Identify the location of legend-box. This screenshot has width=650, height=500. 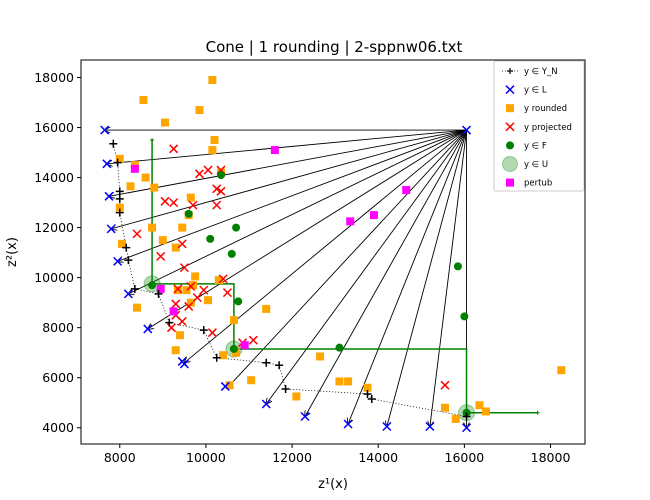
(539, 126).